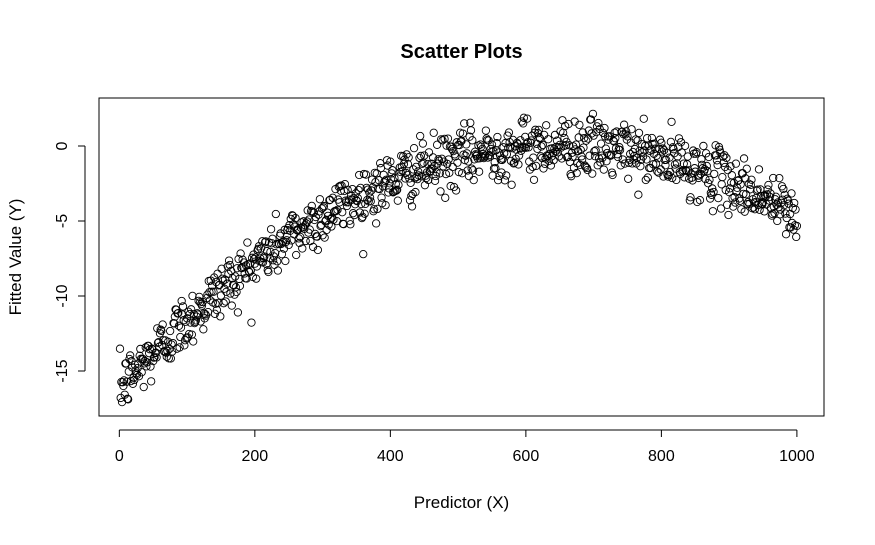 This screenshot has height=545, width=875. What do you see at coordinates (526, 456) in the screenshot?
I see `x-tick-label: 600` at bounding box center [526, 456].